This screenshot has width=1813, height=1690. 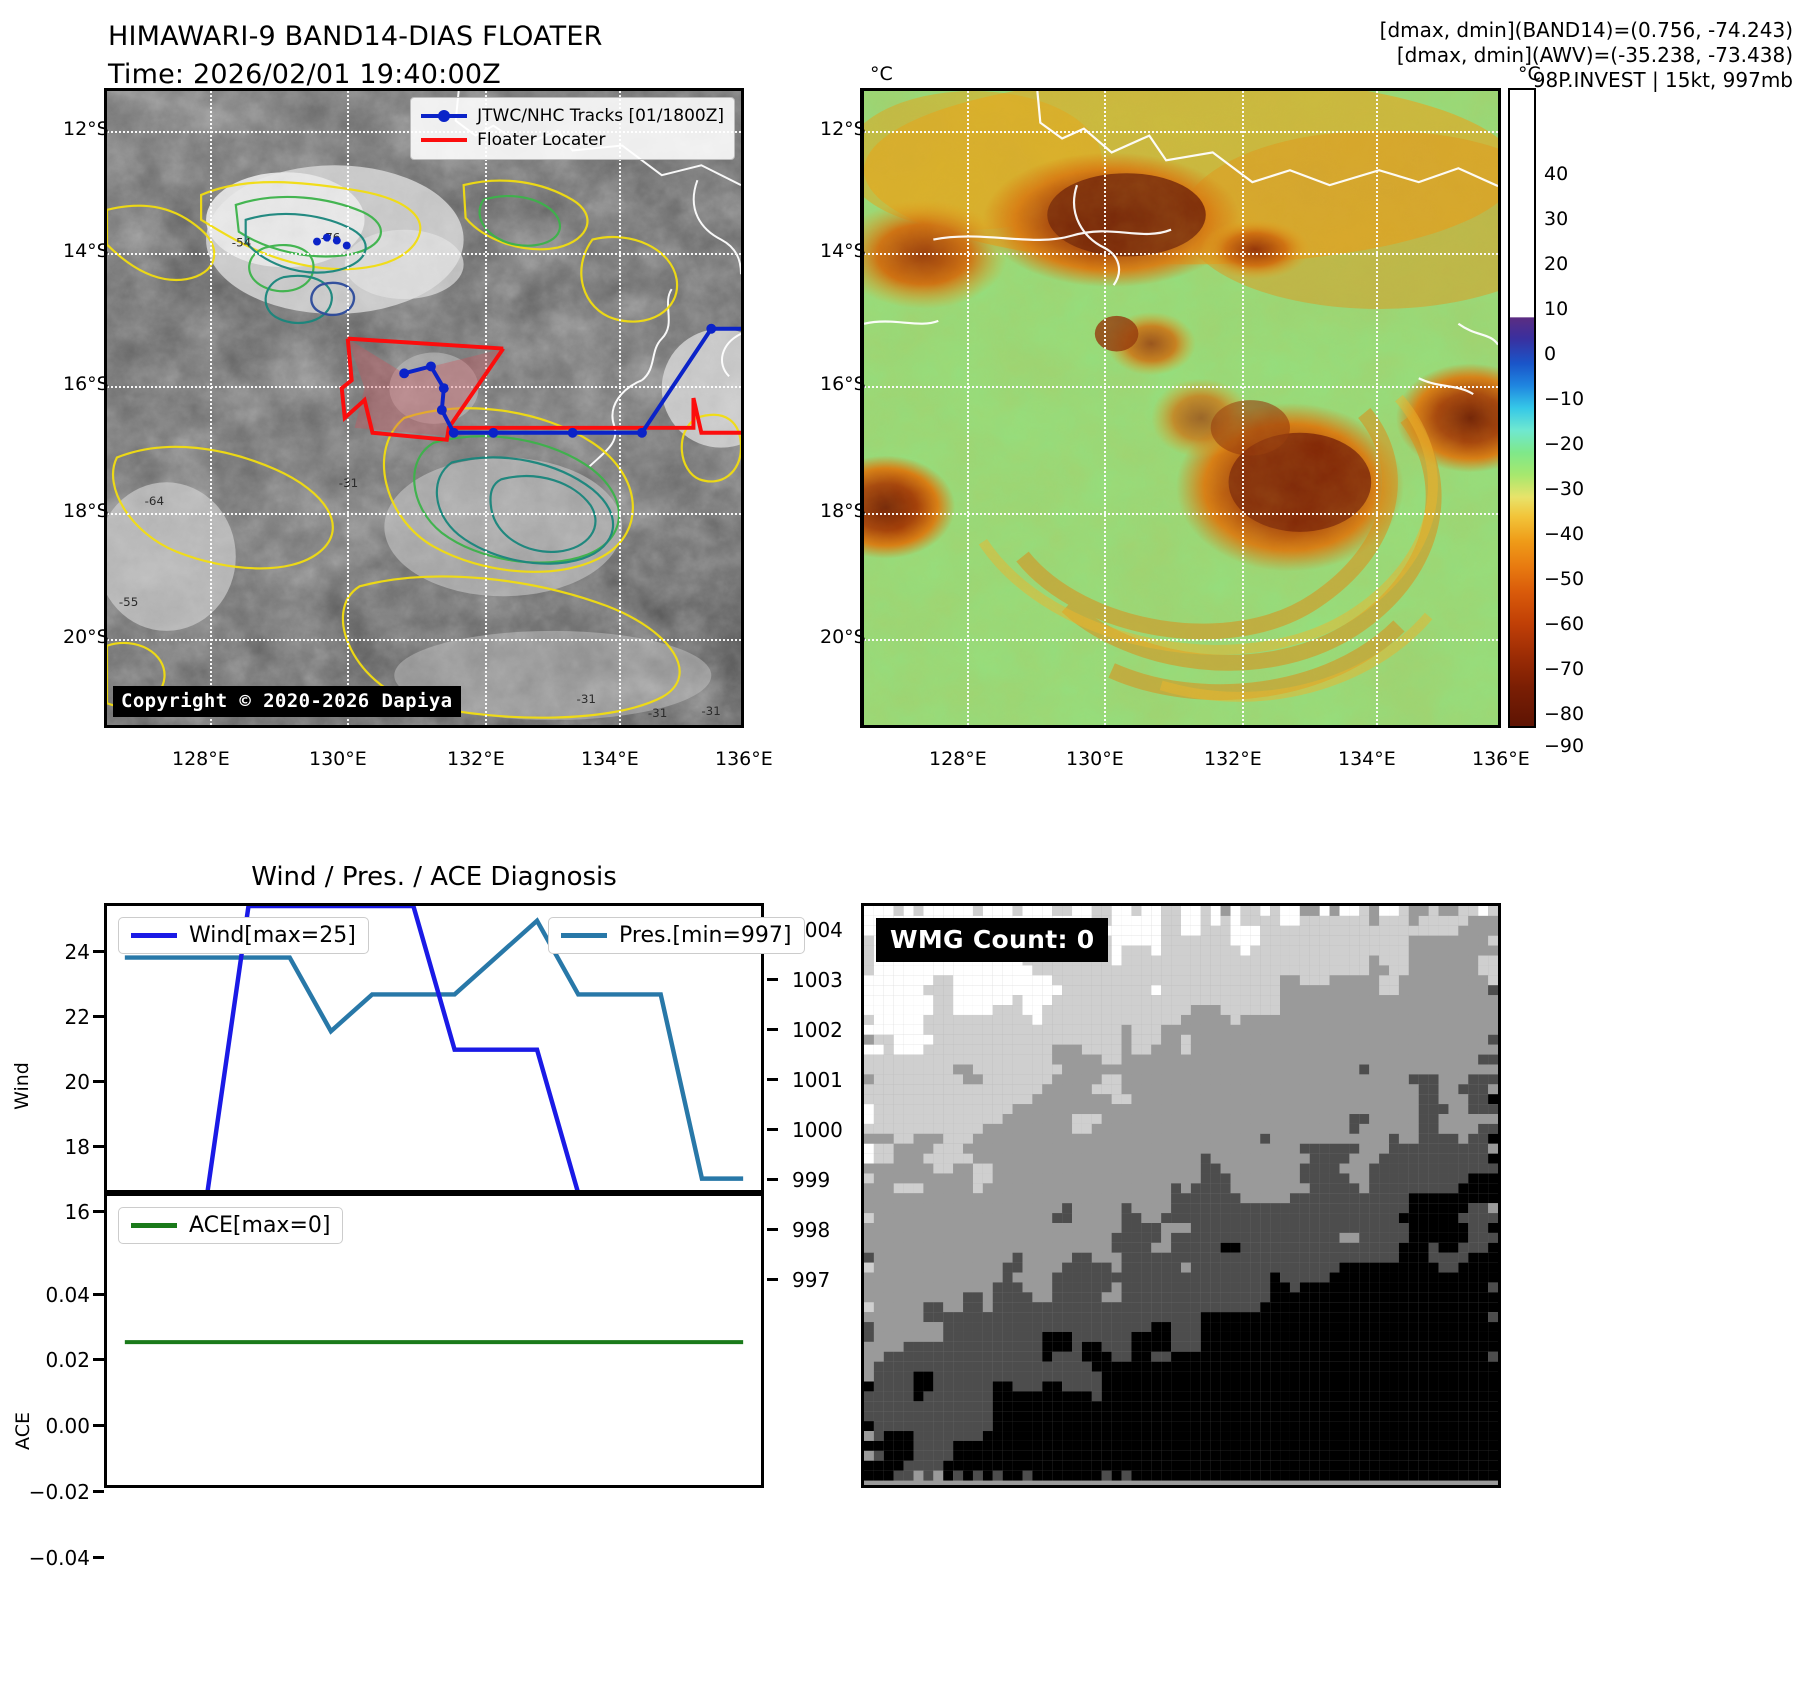 I want to click on ir-satellite-panel: -54 -76 -31 -64 -55 -31 -31 -31, so click(x=424, y=408).